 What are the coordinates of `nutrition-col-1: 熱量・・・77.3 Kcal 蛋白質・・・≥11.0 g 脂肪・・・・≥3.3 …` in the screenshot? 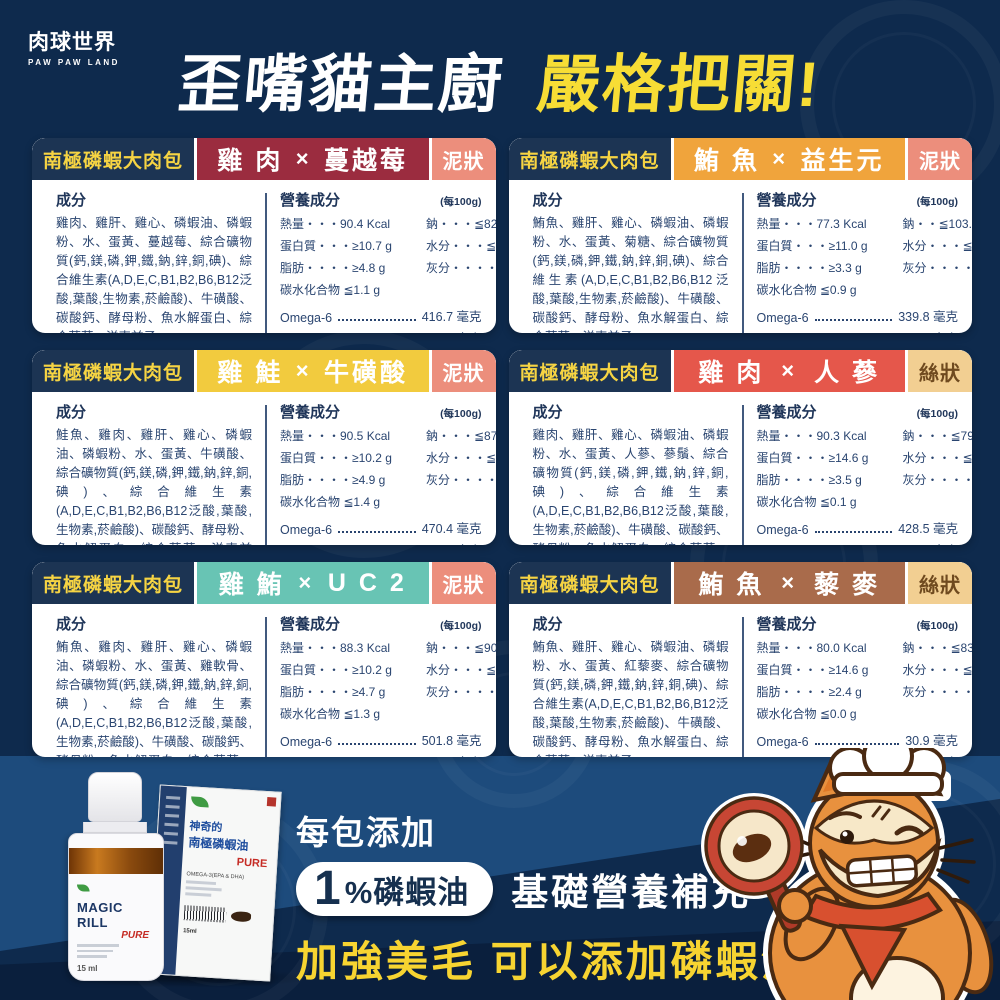 It's located at (826, 259).